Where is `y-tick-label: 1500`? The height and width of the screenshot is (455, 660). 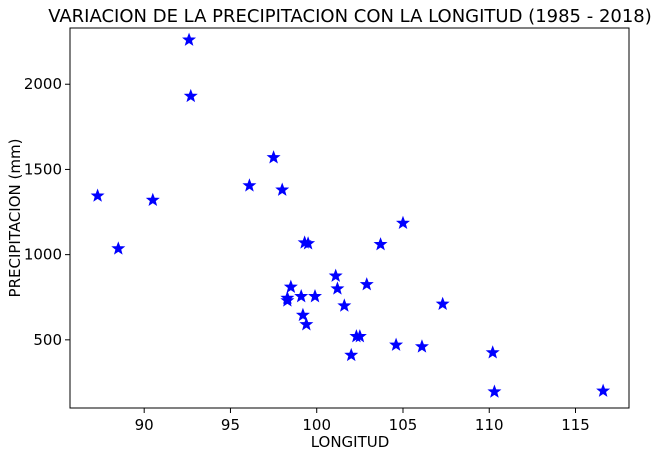
y-tick-label: 1500 is located at coordinates (43, 169).